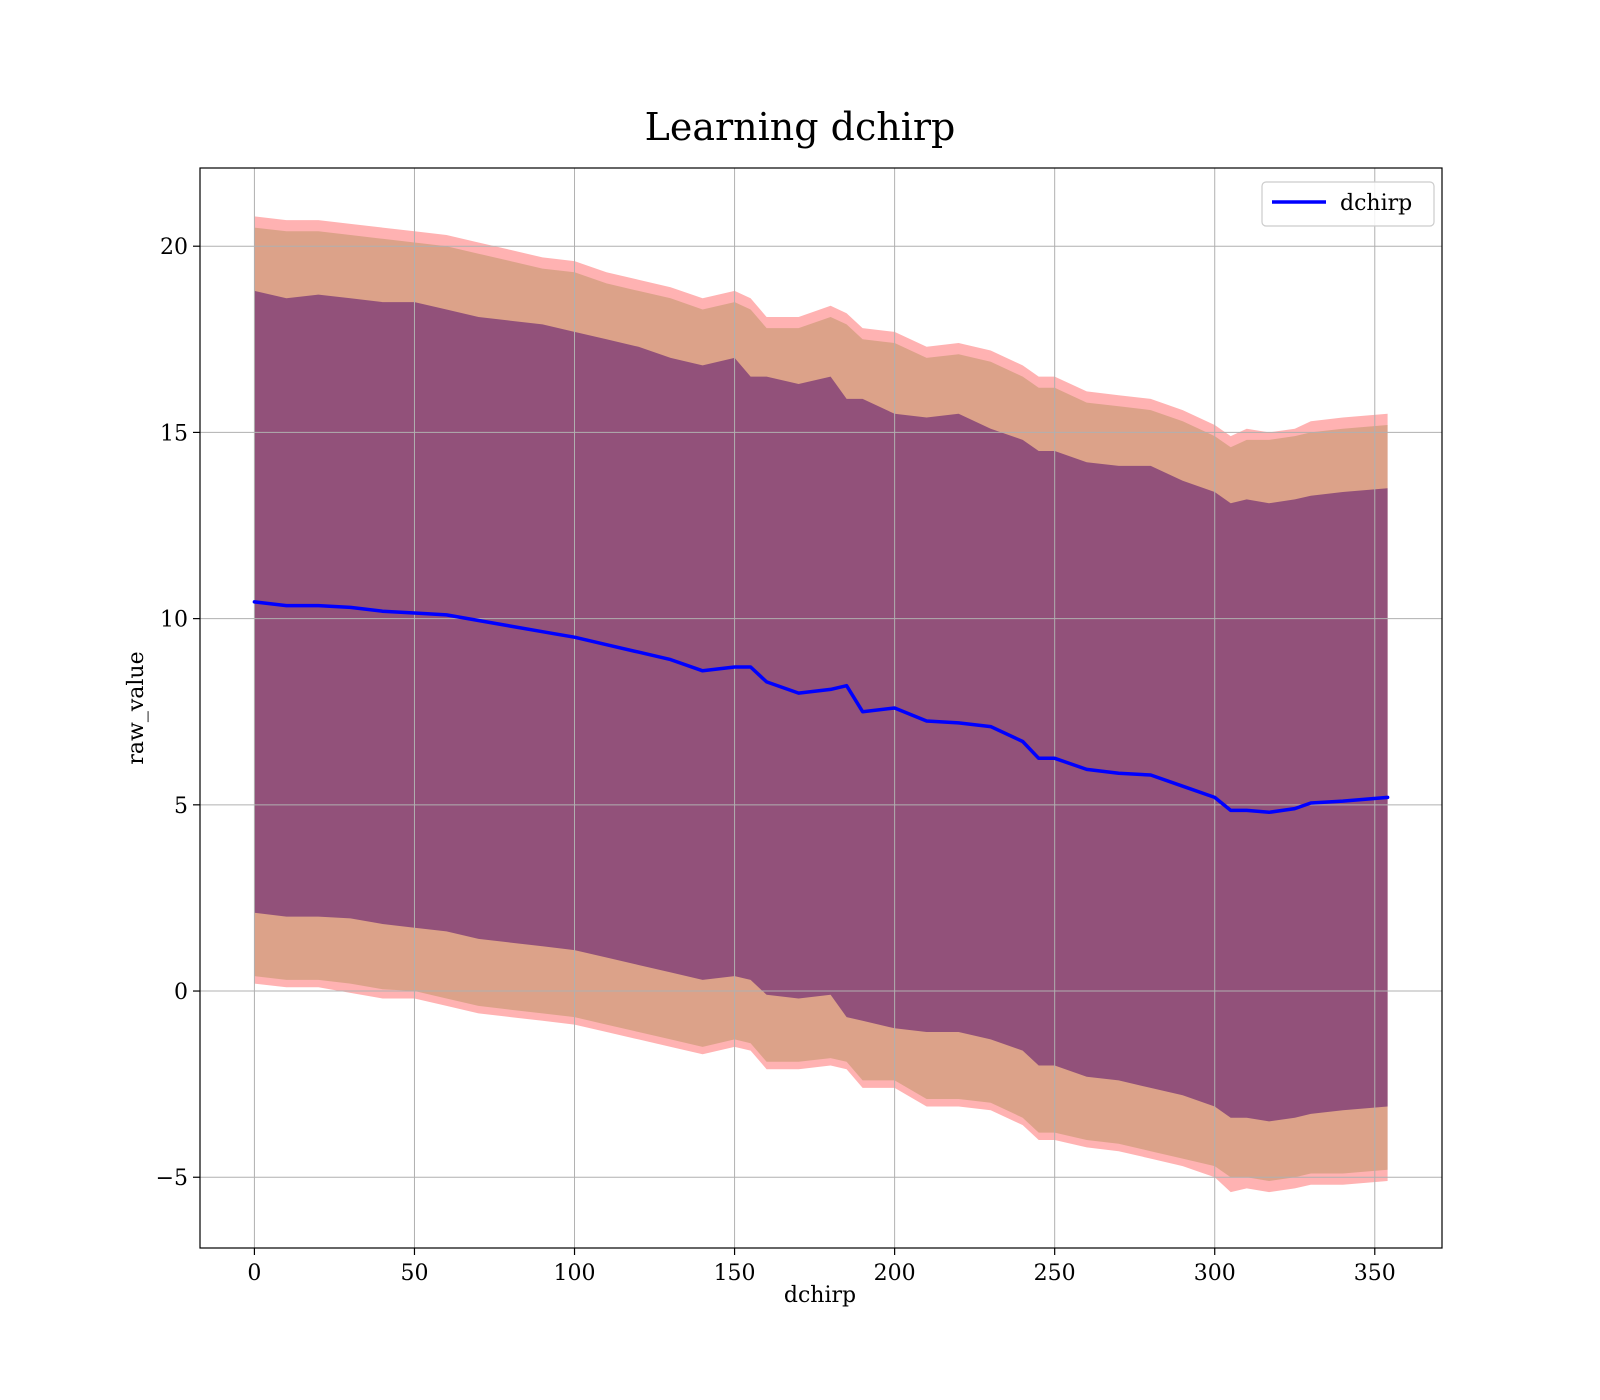  Describe the element at coordinates (181, 806) in the screenshot. I see `y-tick-label: 5` at that location.